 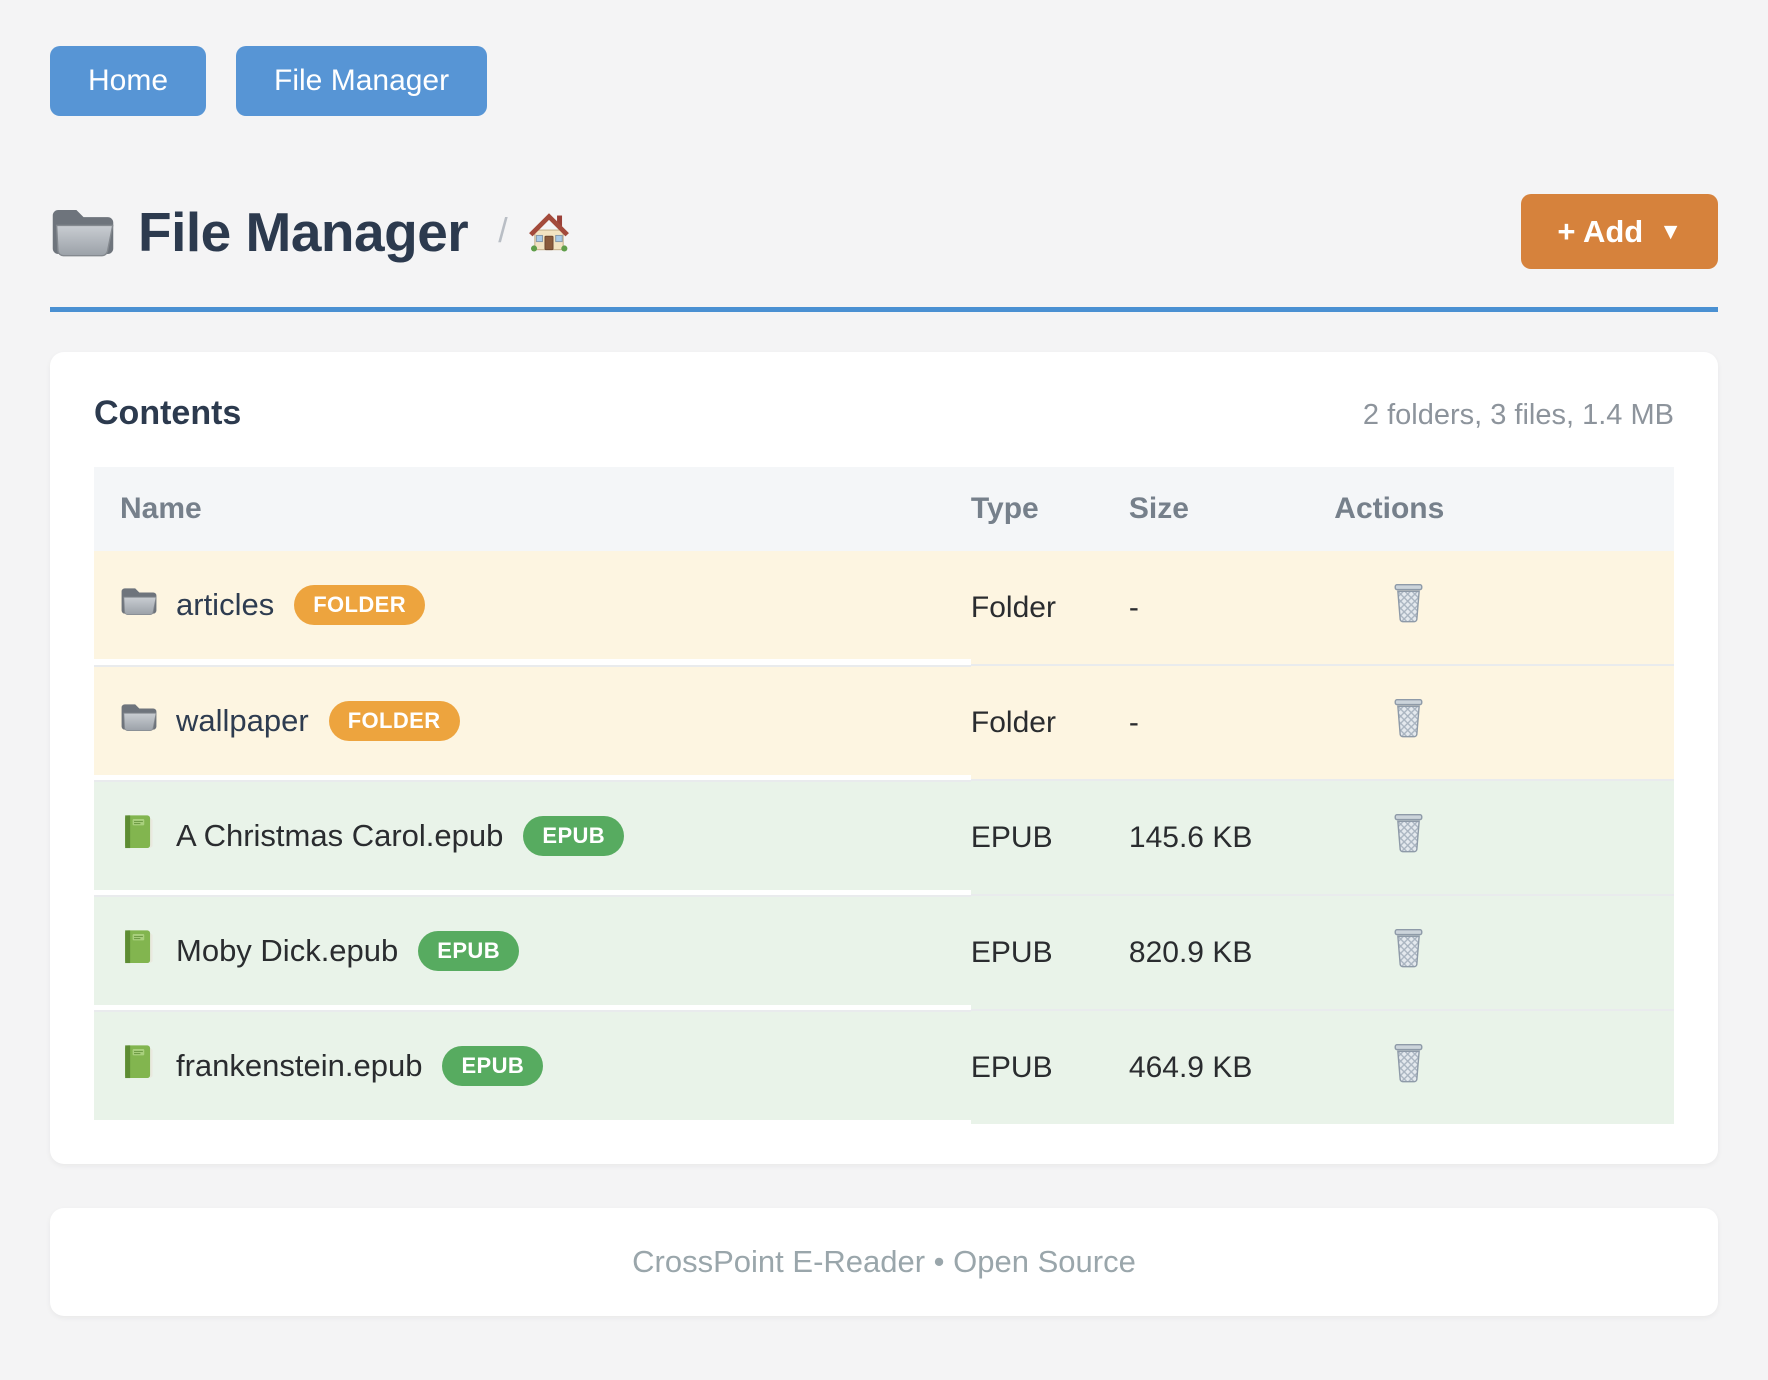 What do you see at coordinates (884, 309) in the screenshot?
I see `divider` at bounding box center [884, 309].